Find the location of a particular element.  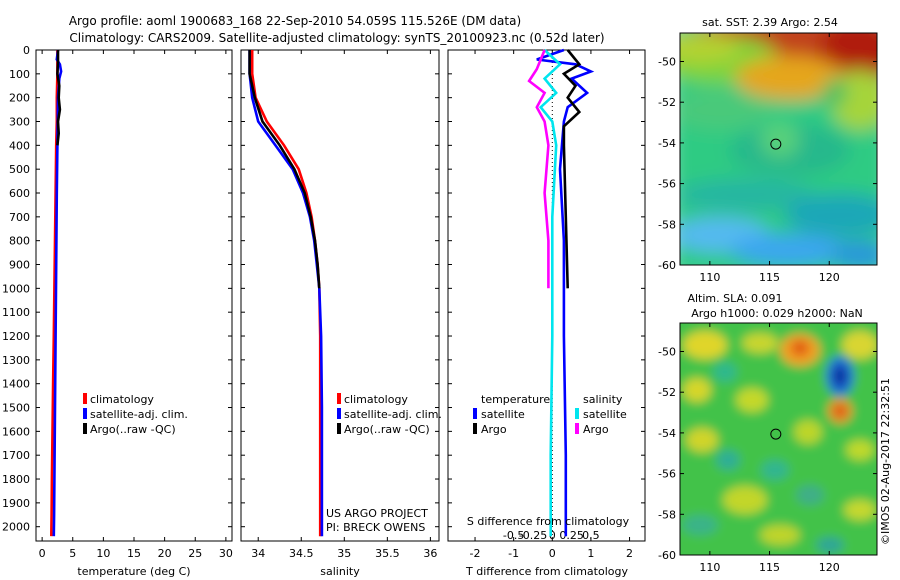

x-tick-label: 34.5 is located at coordinates (301, 553).